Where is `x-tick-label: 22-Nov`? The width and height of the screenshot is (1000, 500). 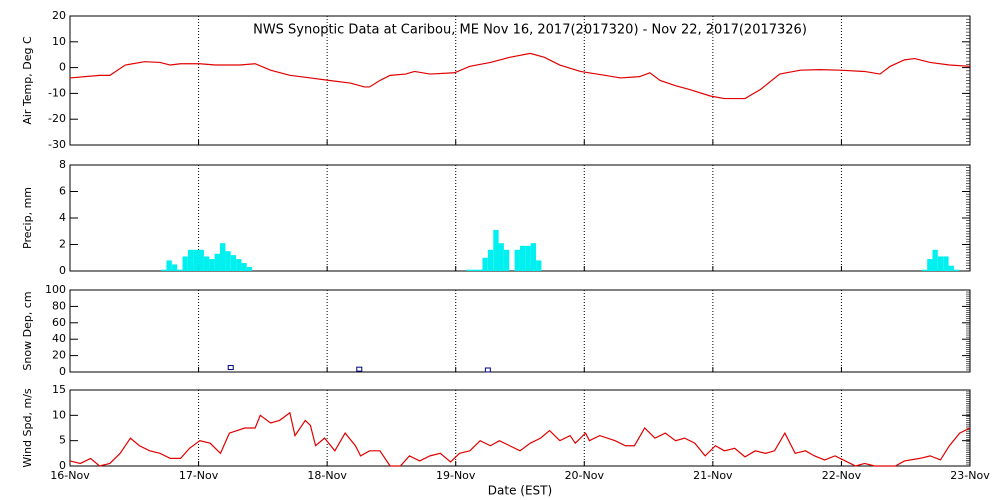
x-tick-label: 22-Nov is located at coordinates (842, 475).